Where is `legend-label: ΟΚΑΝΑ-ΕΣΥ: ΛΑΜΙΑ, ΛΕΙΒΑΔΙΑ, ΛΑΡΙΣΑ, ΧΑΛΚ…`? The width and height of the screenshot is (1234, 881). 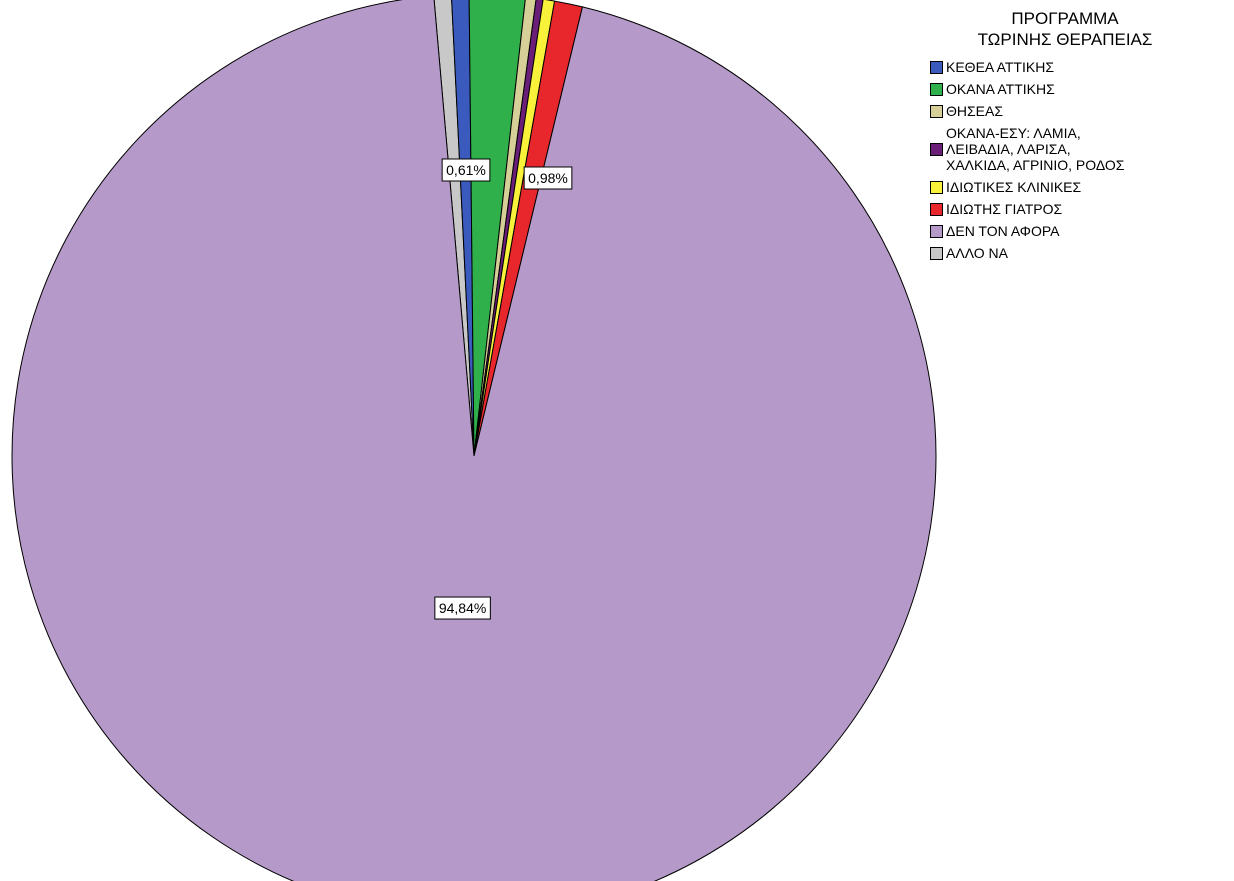
legend-label: ΟΚΑΝΑ-ΕΣΥ: ΛΑΜΙΑ, ΛΕΙΒΑΔΙΑ, ΛΑΡΙΣΑ, ΧΑΛΚ… is located at coordinates (1035, 149).